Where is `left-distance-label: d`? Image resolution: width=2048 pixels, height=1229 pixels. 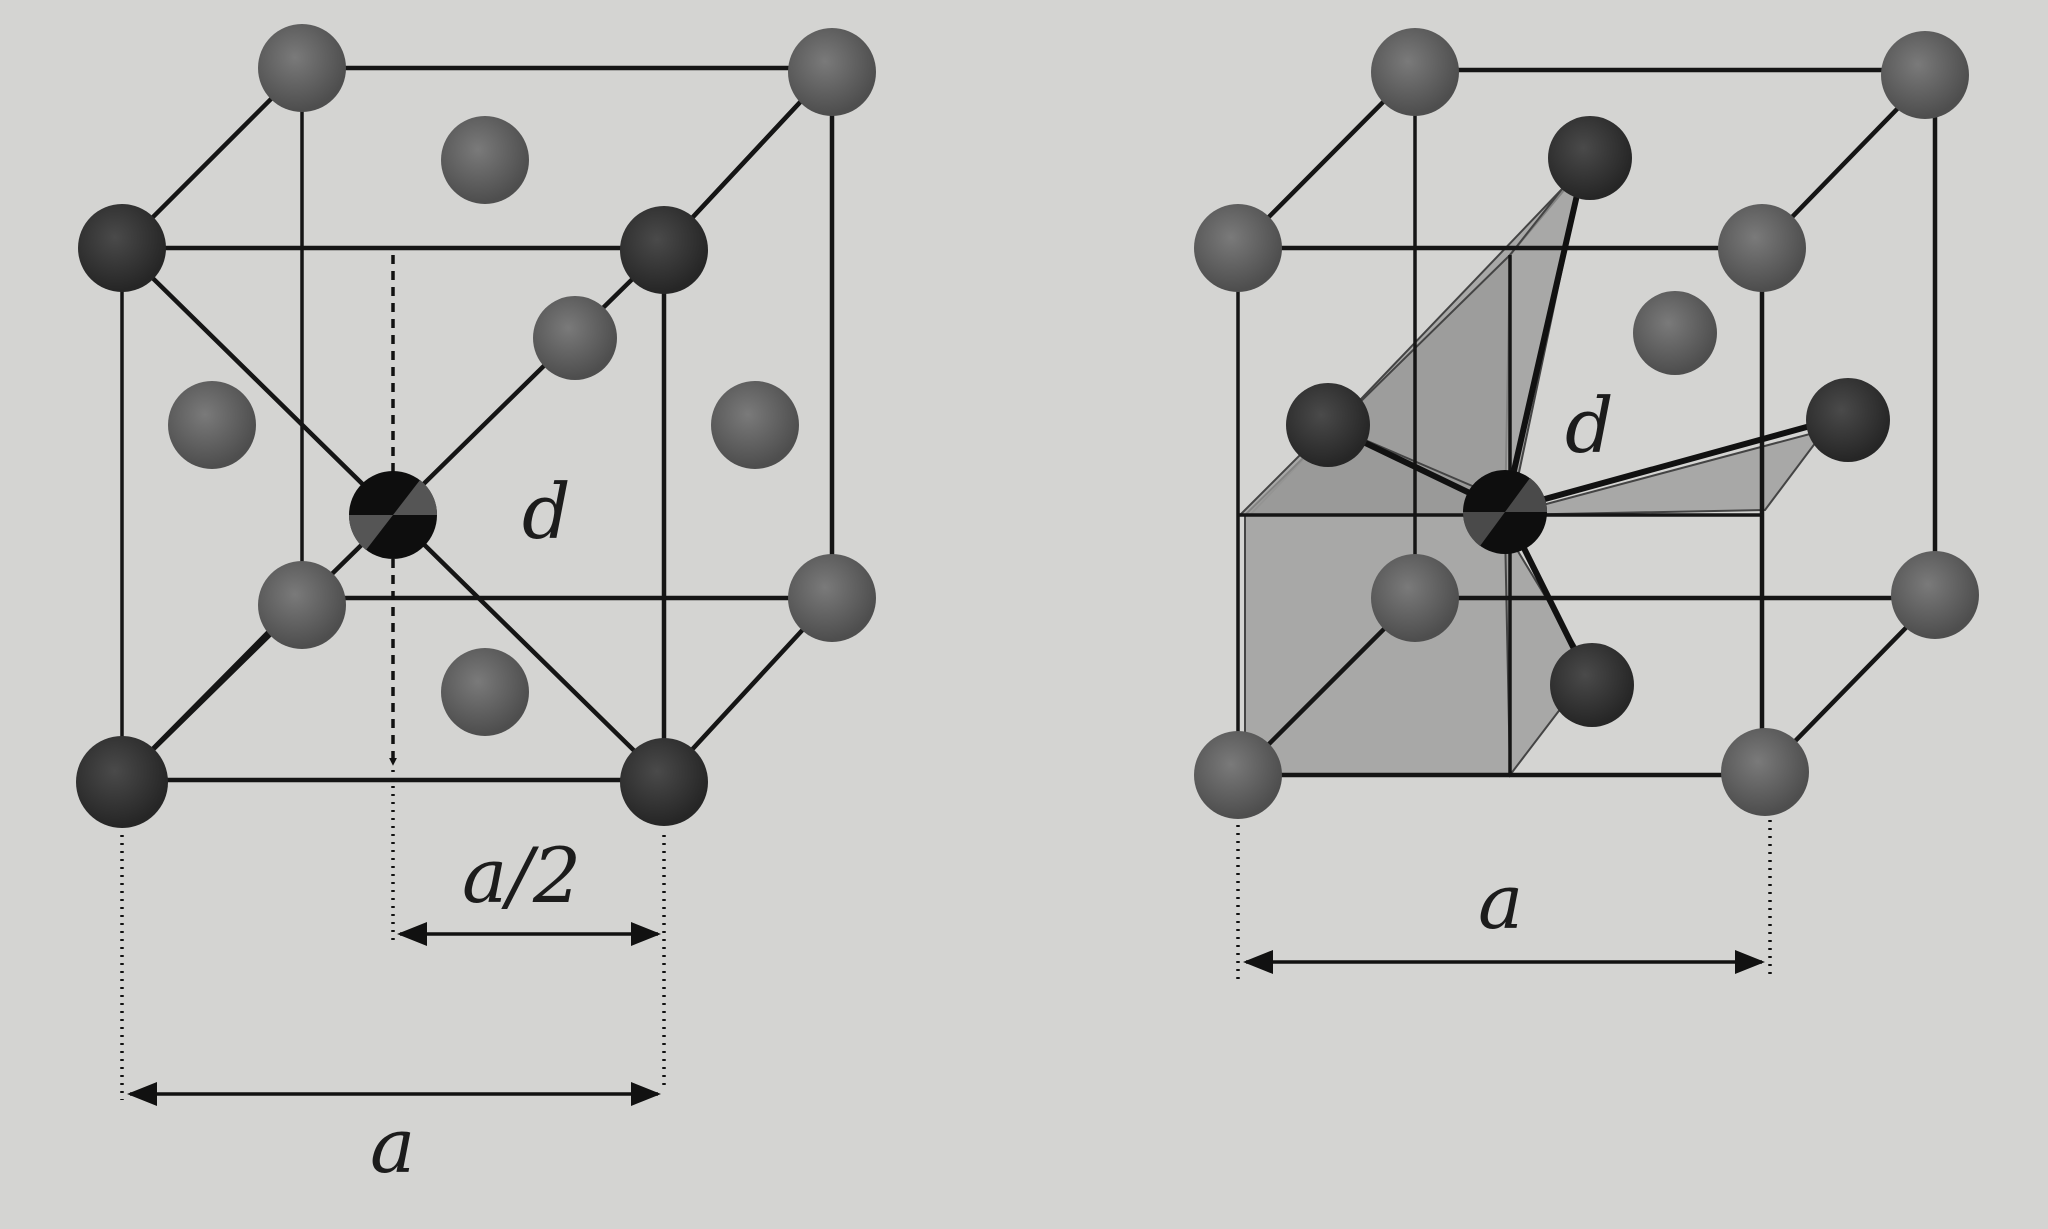
left-distance-label: d is located at coordinates (546, 511).